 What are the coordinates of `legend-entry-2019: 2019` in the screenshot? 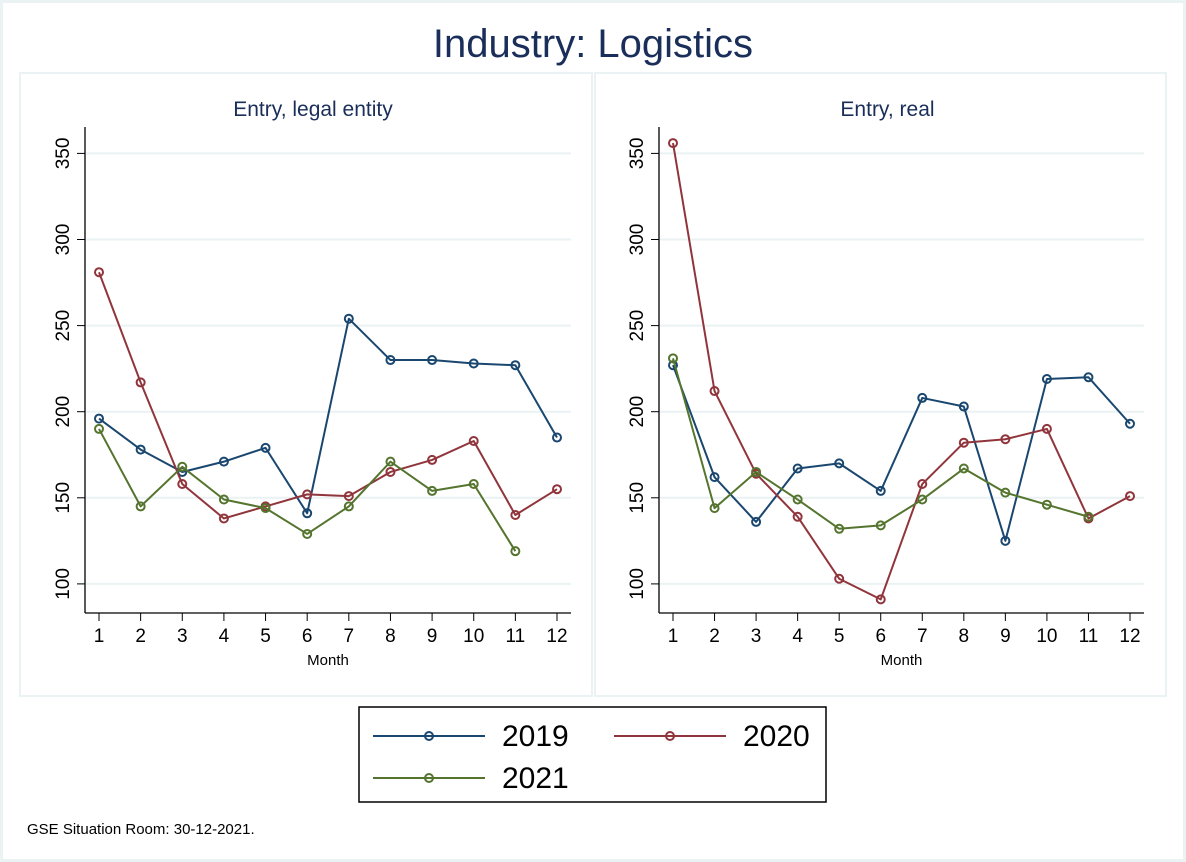 It's located at (471, 736).